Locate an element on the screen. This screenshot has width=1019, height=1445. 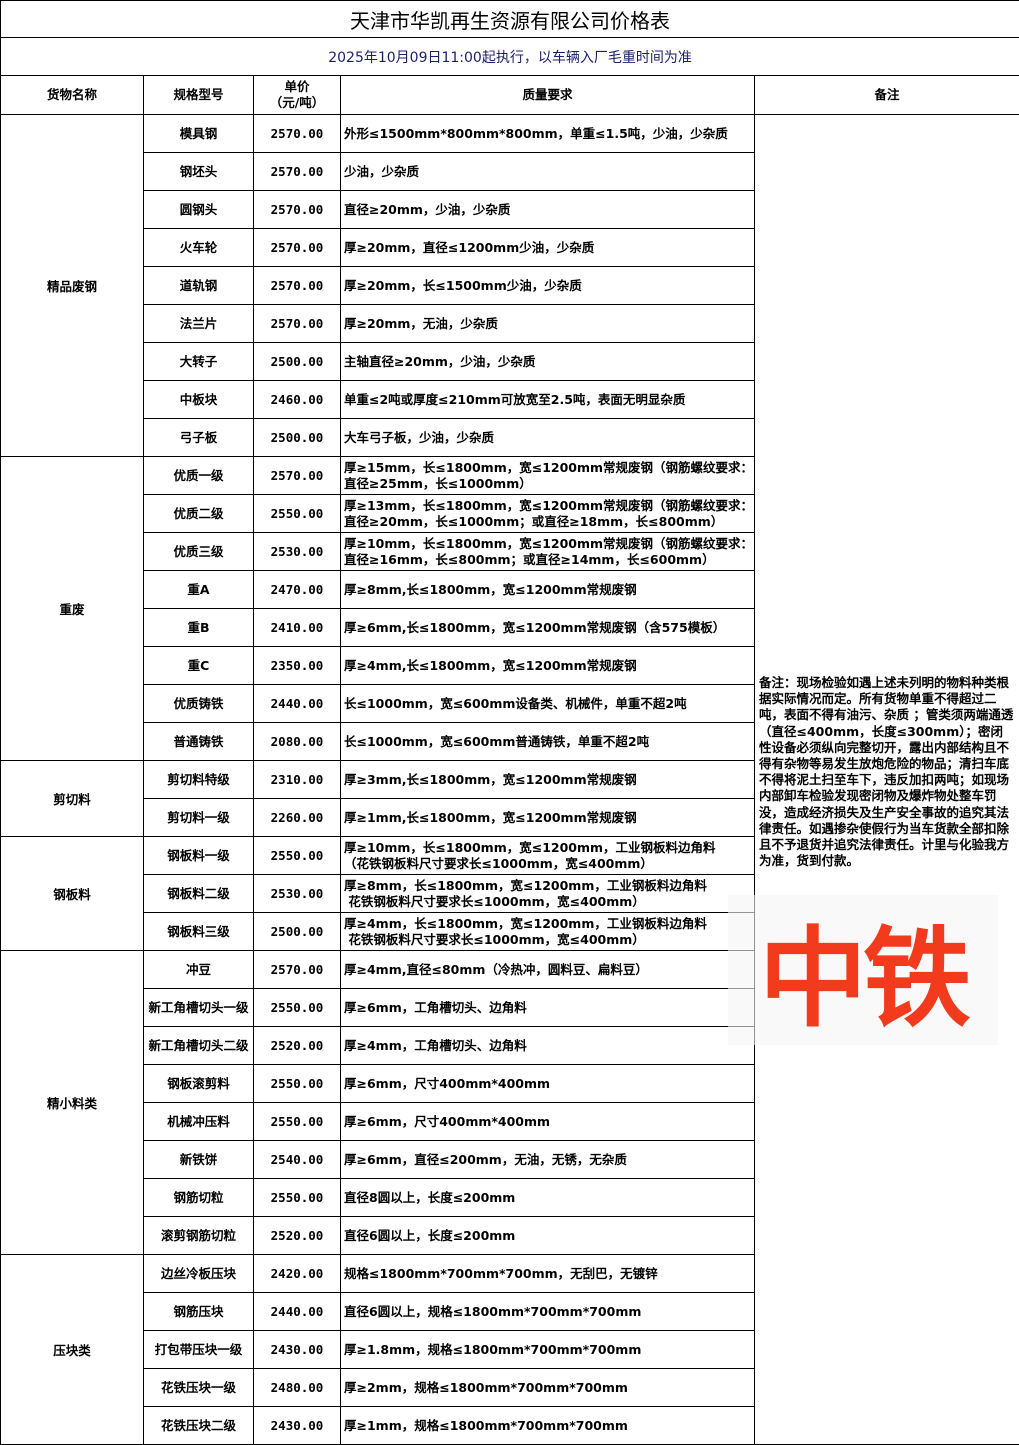
quality-cell: 外形≤1500mm*800mm*800mm，单重≤1.5吨，少油，少杂质 is located at coordinates (547, 133).